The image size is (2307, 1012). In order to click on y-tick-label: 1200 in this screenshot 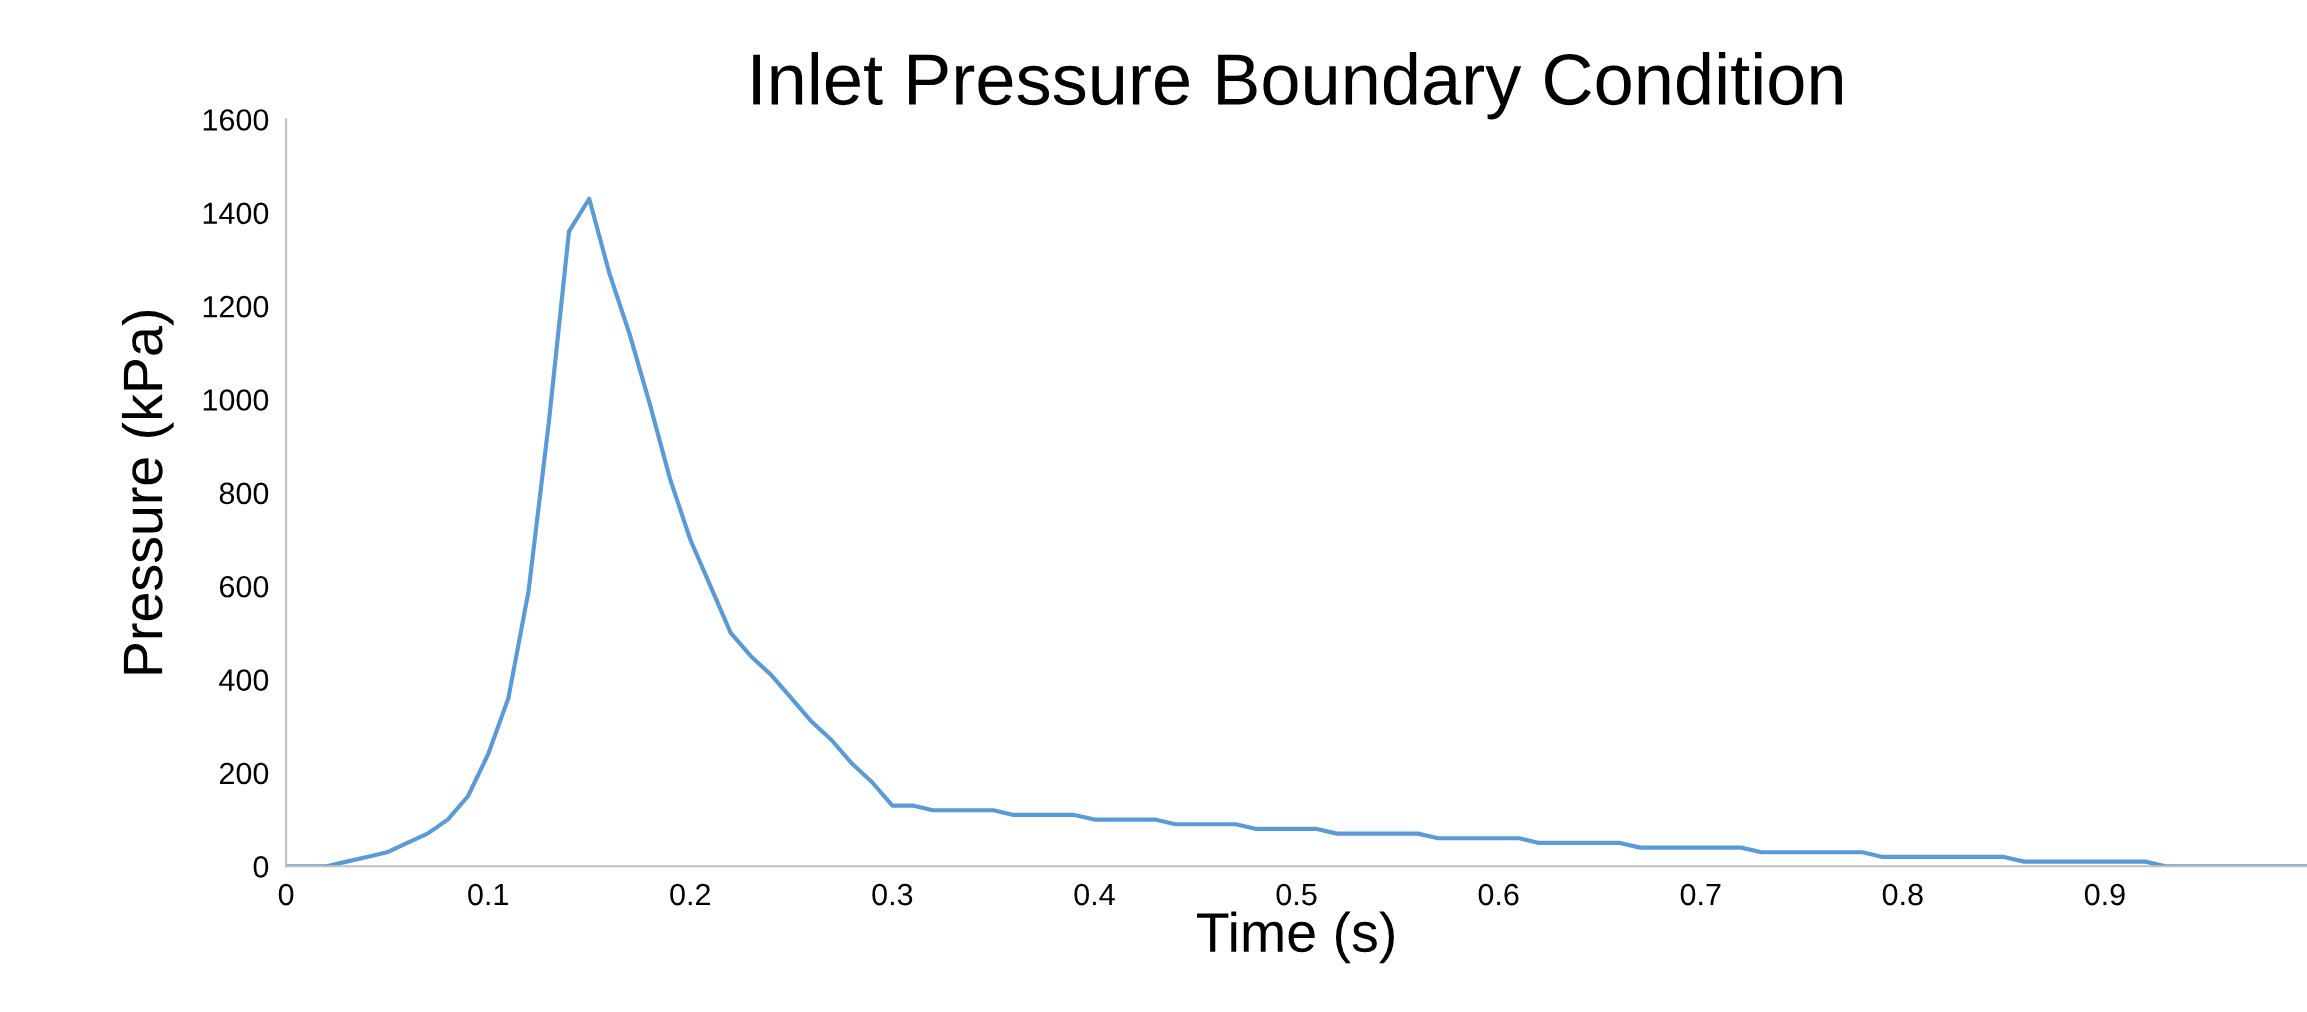, I will do `click(236, 306)`.